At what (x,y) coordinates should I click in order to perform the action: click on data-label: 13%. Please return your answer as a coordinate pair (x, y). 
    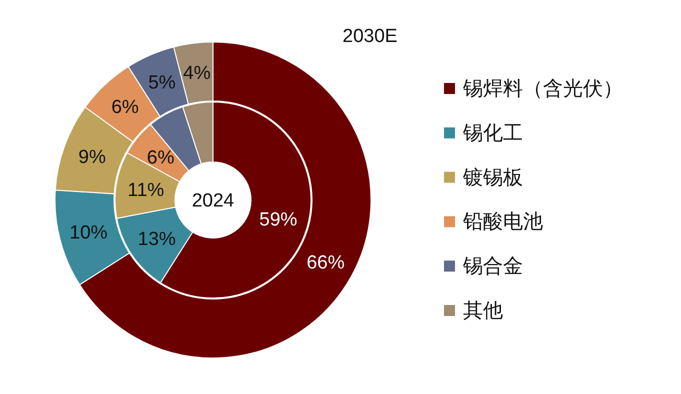
    Looking at the image, I should click on (157, 239).